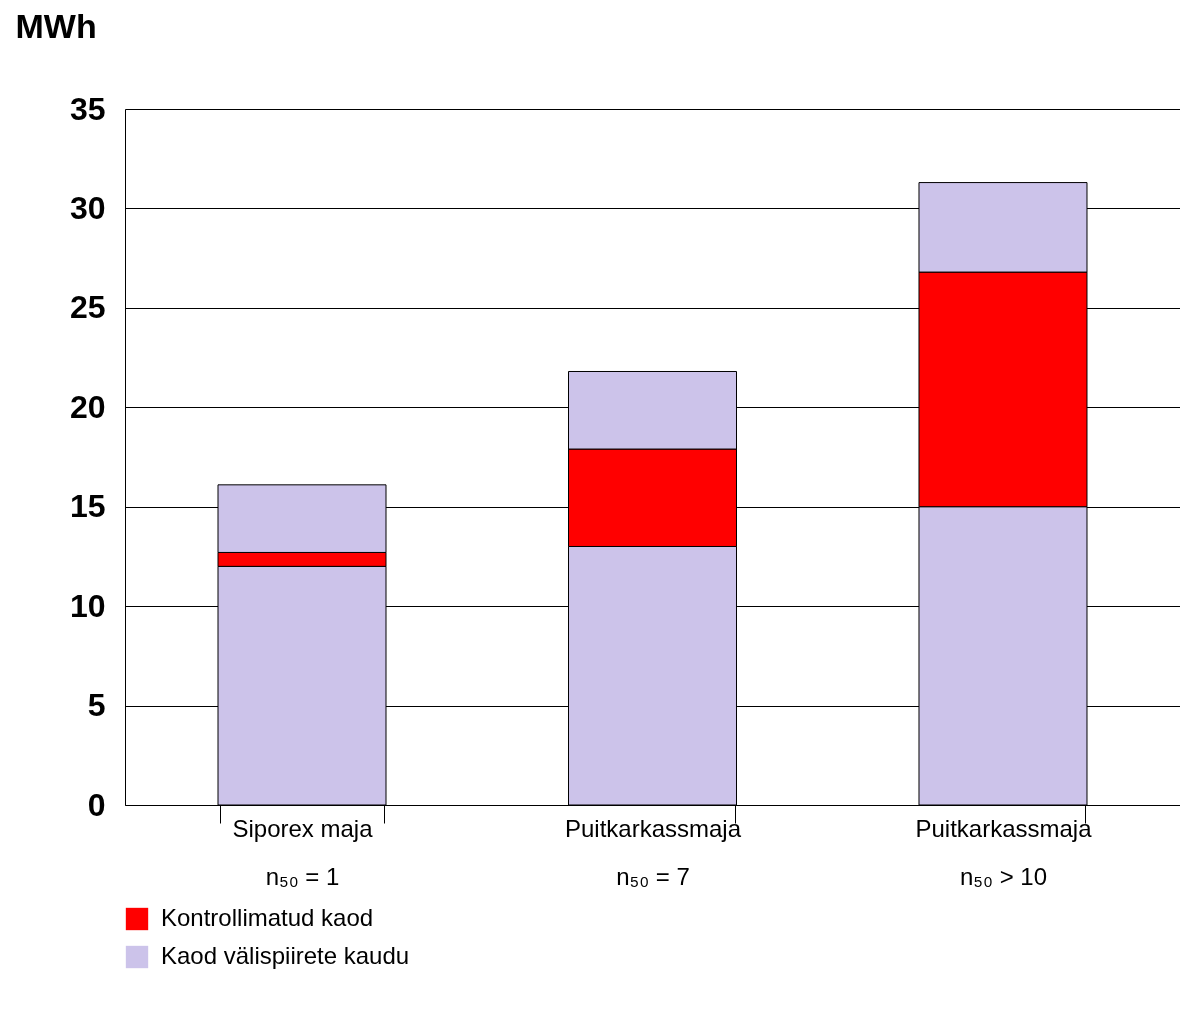 The image size is (1183, 1023). What do you see at coordinates (56, 25) in the screenshot?
I see `y-axis-title: MWh` at bounding box center [56, 25].